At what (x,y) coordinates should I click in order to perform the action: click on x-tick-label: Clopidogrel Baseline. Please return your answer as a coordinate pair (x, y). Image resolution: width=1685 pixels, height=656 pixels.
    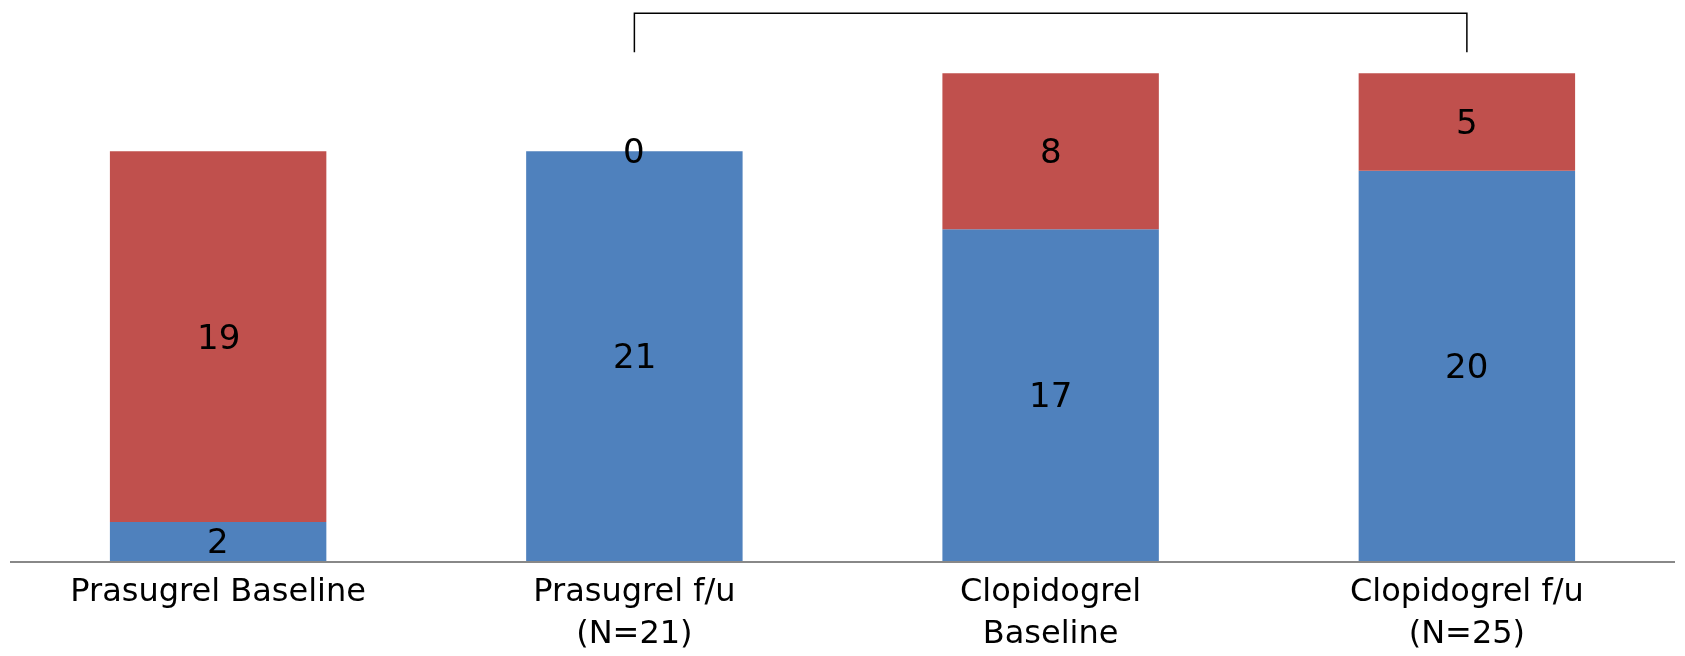
    Looking at the image, I should click on (1051, 611).